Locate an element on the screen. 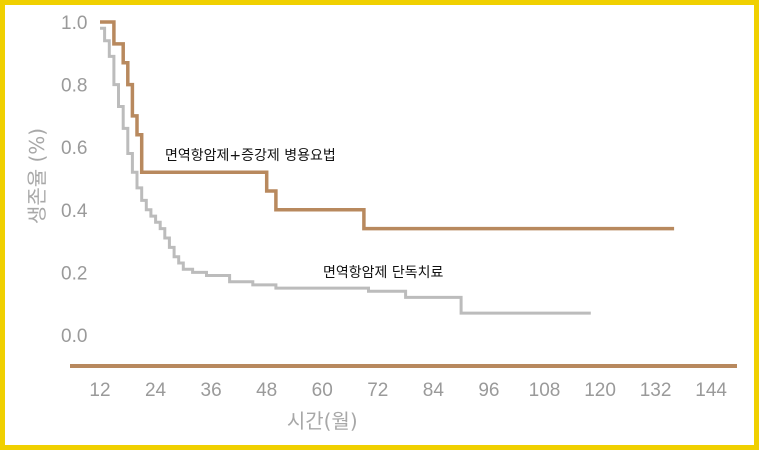 This screenshot has height=450, width=759. x-tick-label: 12 is located at coordinates (99, 390).